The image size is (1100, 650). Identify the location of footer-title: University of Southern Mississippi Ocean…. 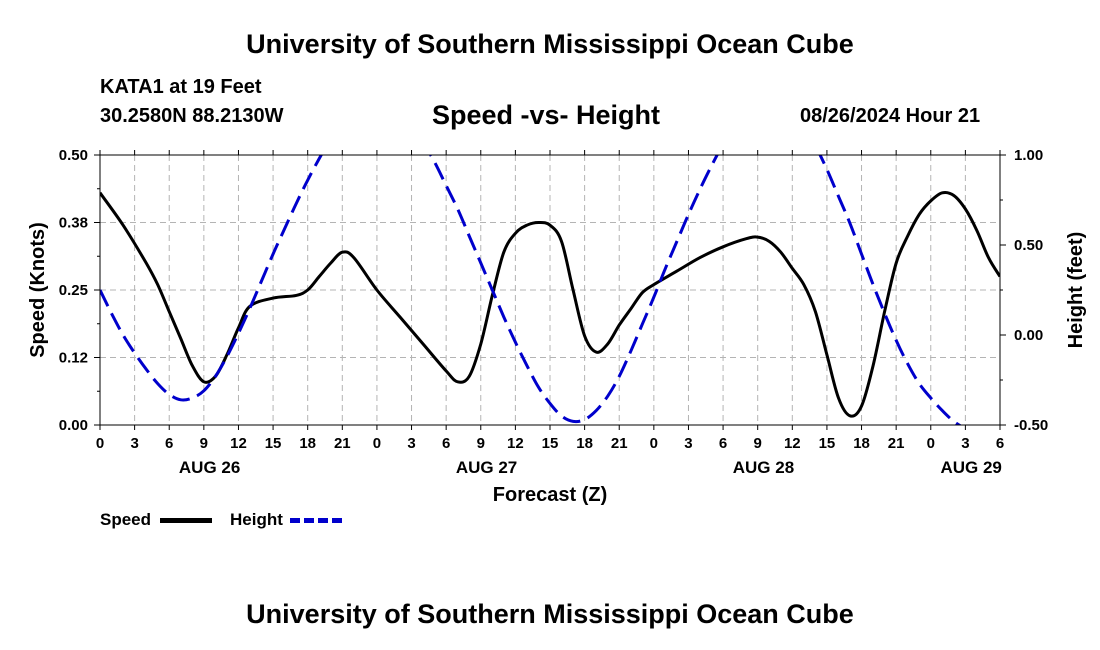
(550, 614).